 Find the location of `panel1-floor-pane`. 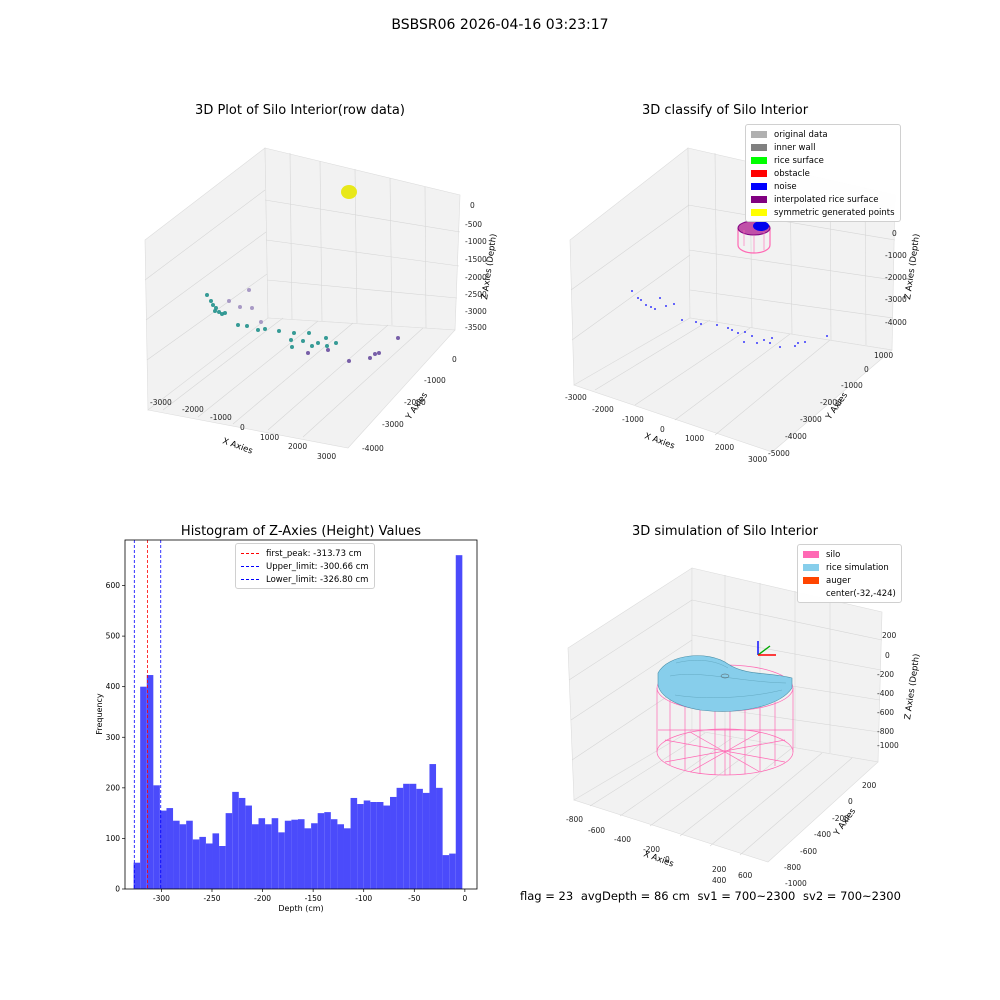

panel1-floor-pane is located at coordinates (301, 383).